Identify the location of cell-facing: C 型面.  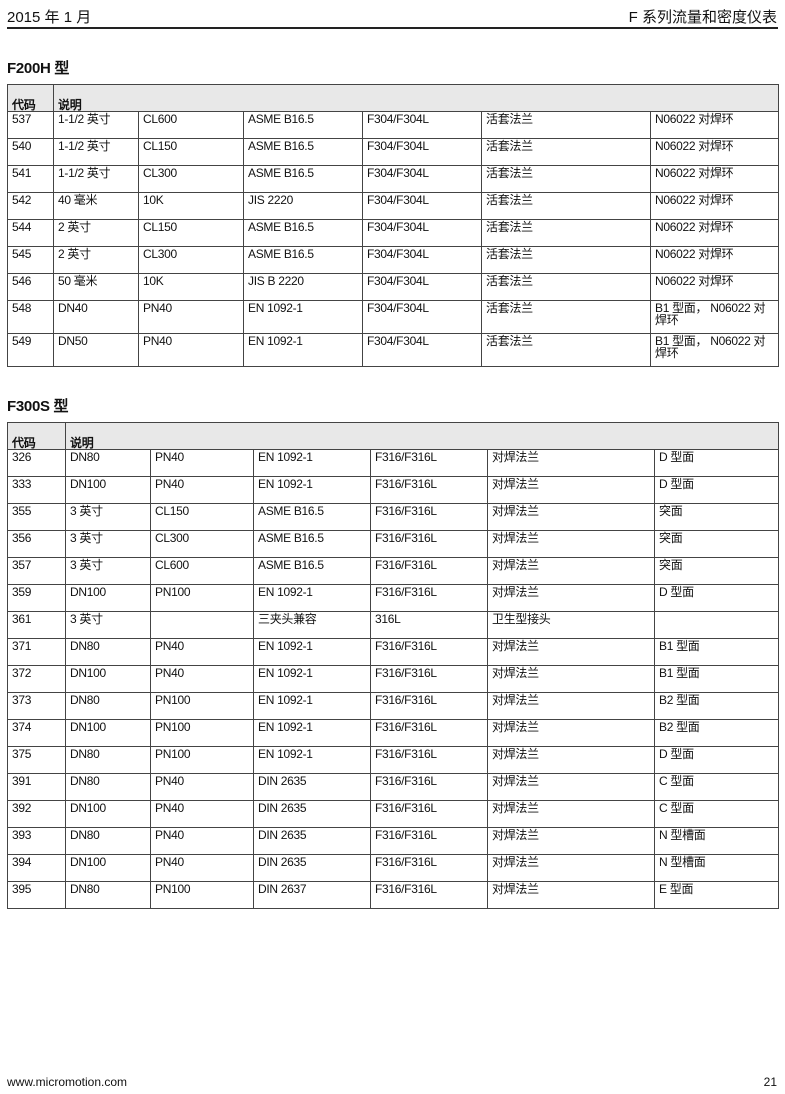
(716, 814).